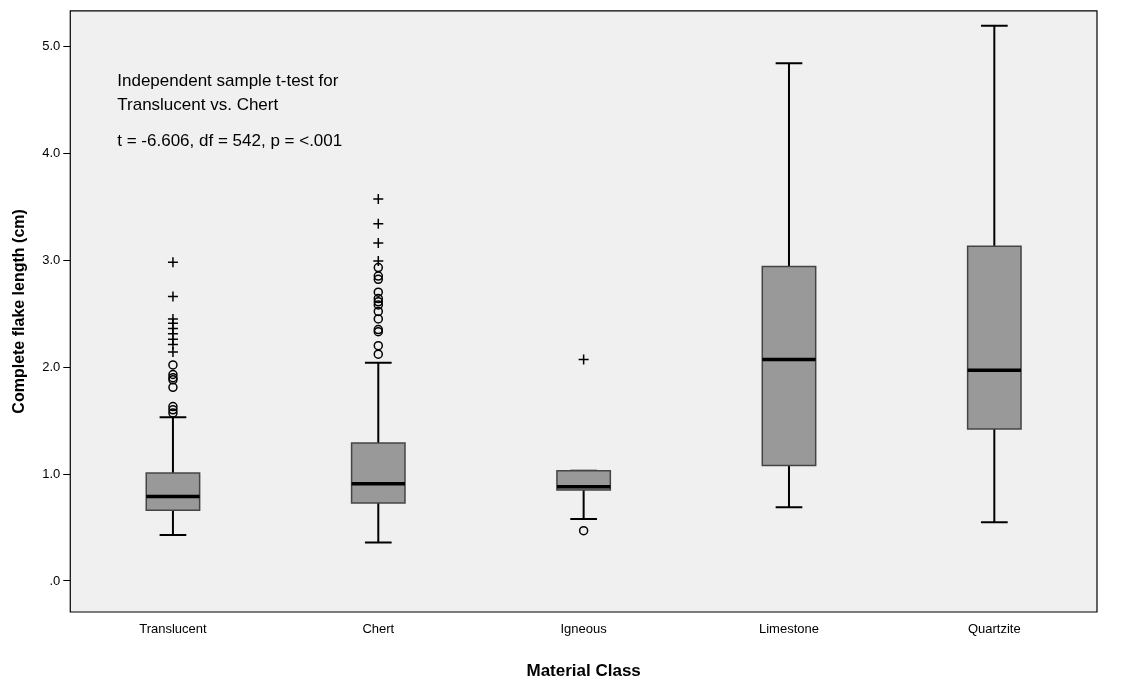 The height and width of the screenshot is (692, 1125). I want to click on x-tick-label: Chert, so click(378, 629).